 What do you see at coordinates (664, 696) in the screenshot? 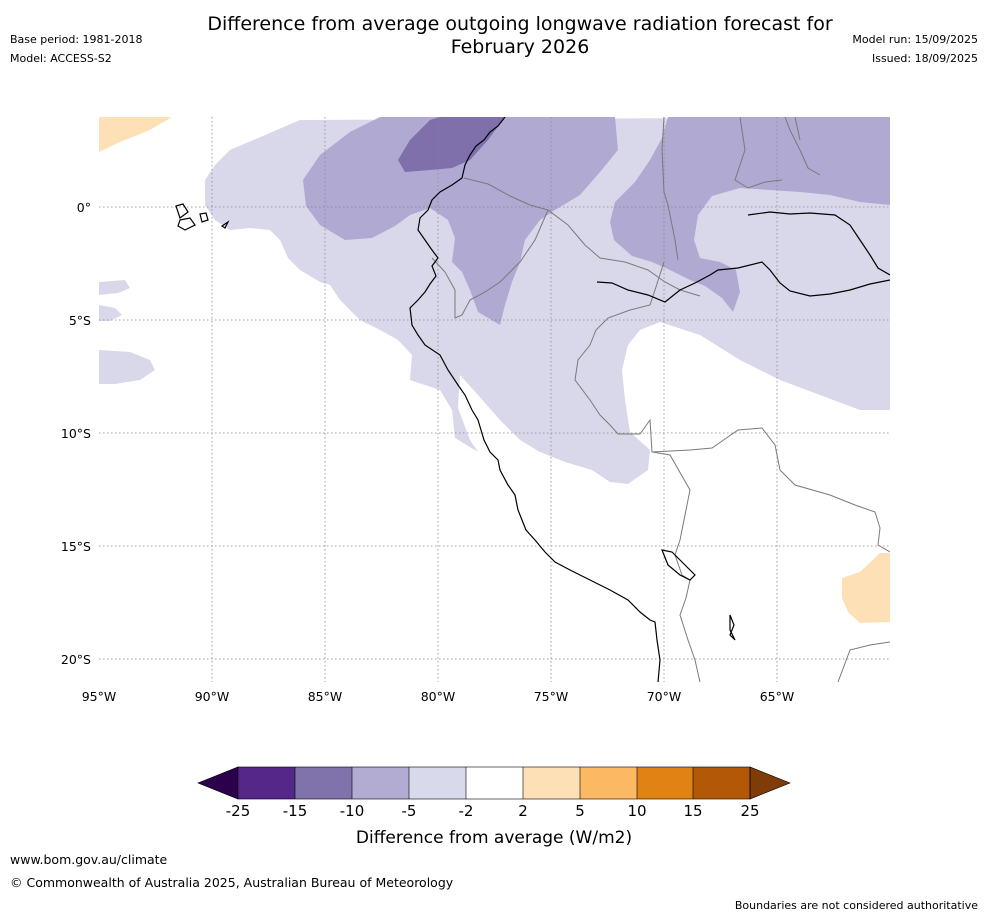
I see `lon-tick-70w: 70°W` at bounding box center [664, 696].